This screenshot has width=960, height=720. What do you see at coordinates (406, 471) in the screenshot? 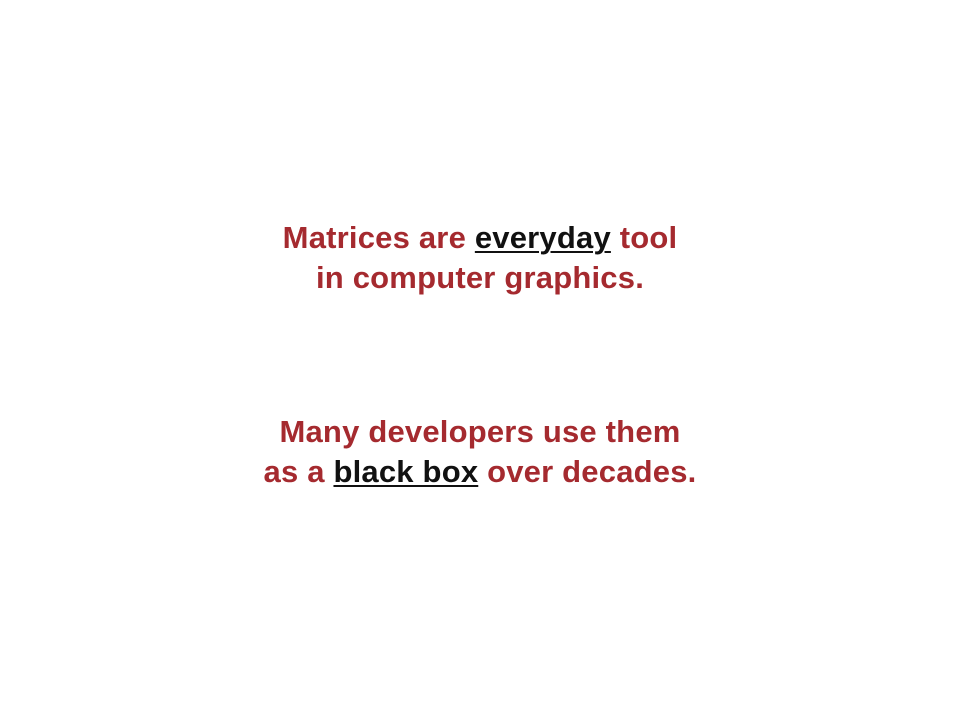
I see `emphasis-black-box: black box` at bounding box center [406, 471].